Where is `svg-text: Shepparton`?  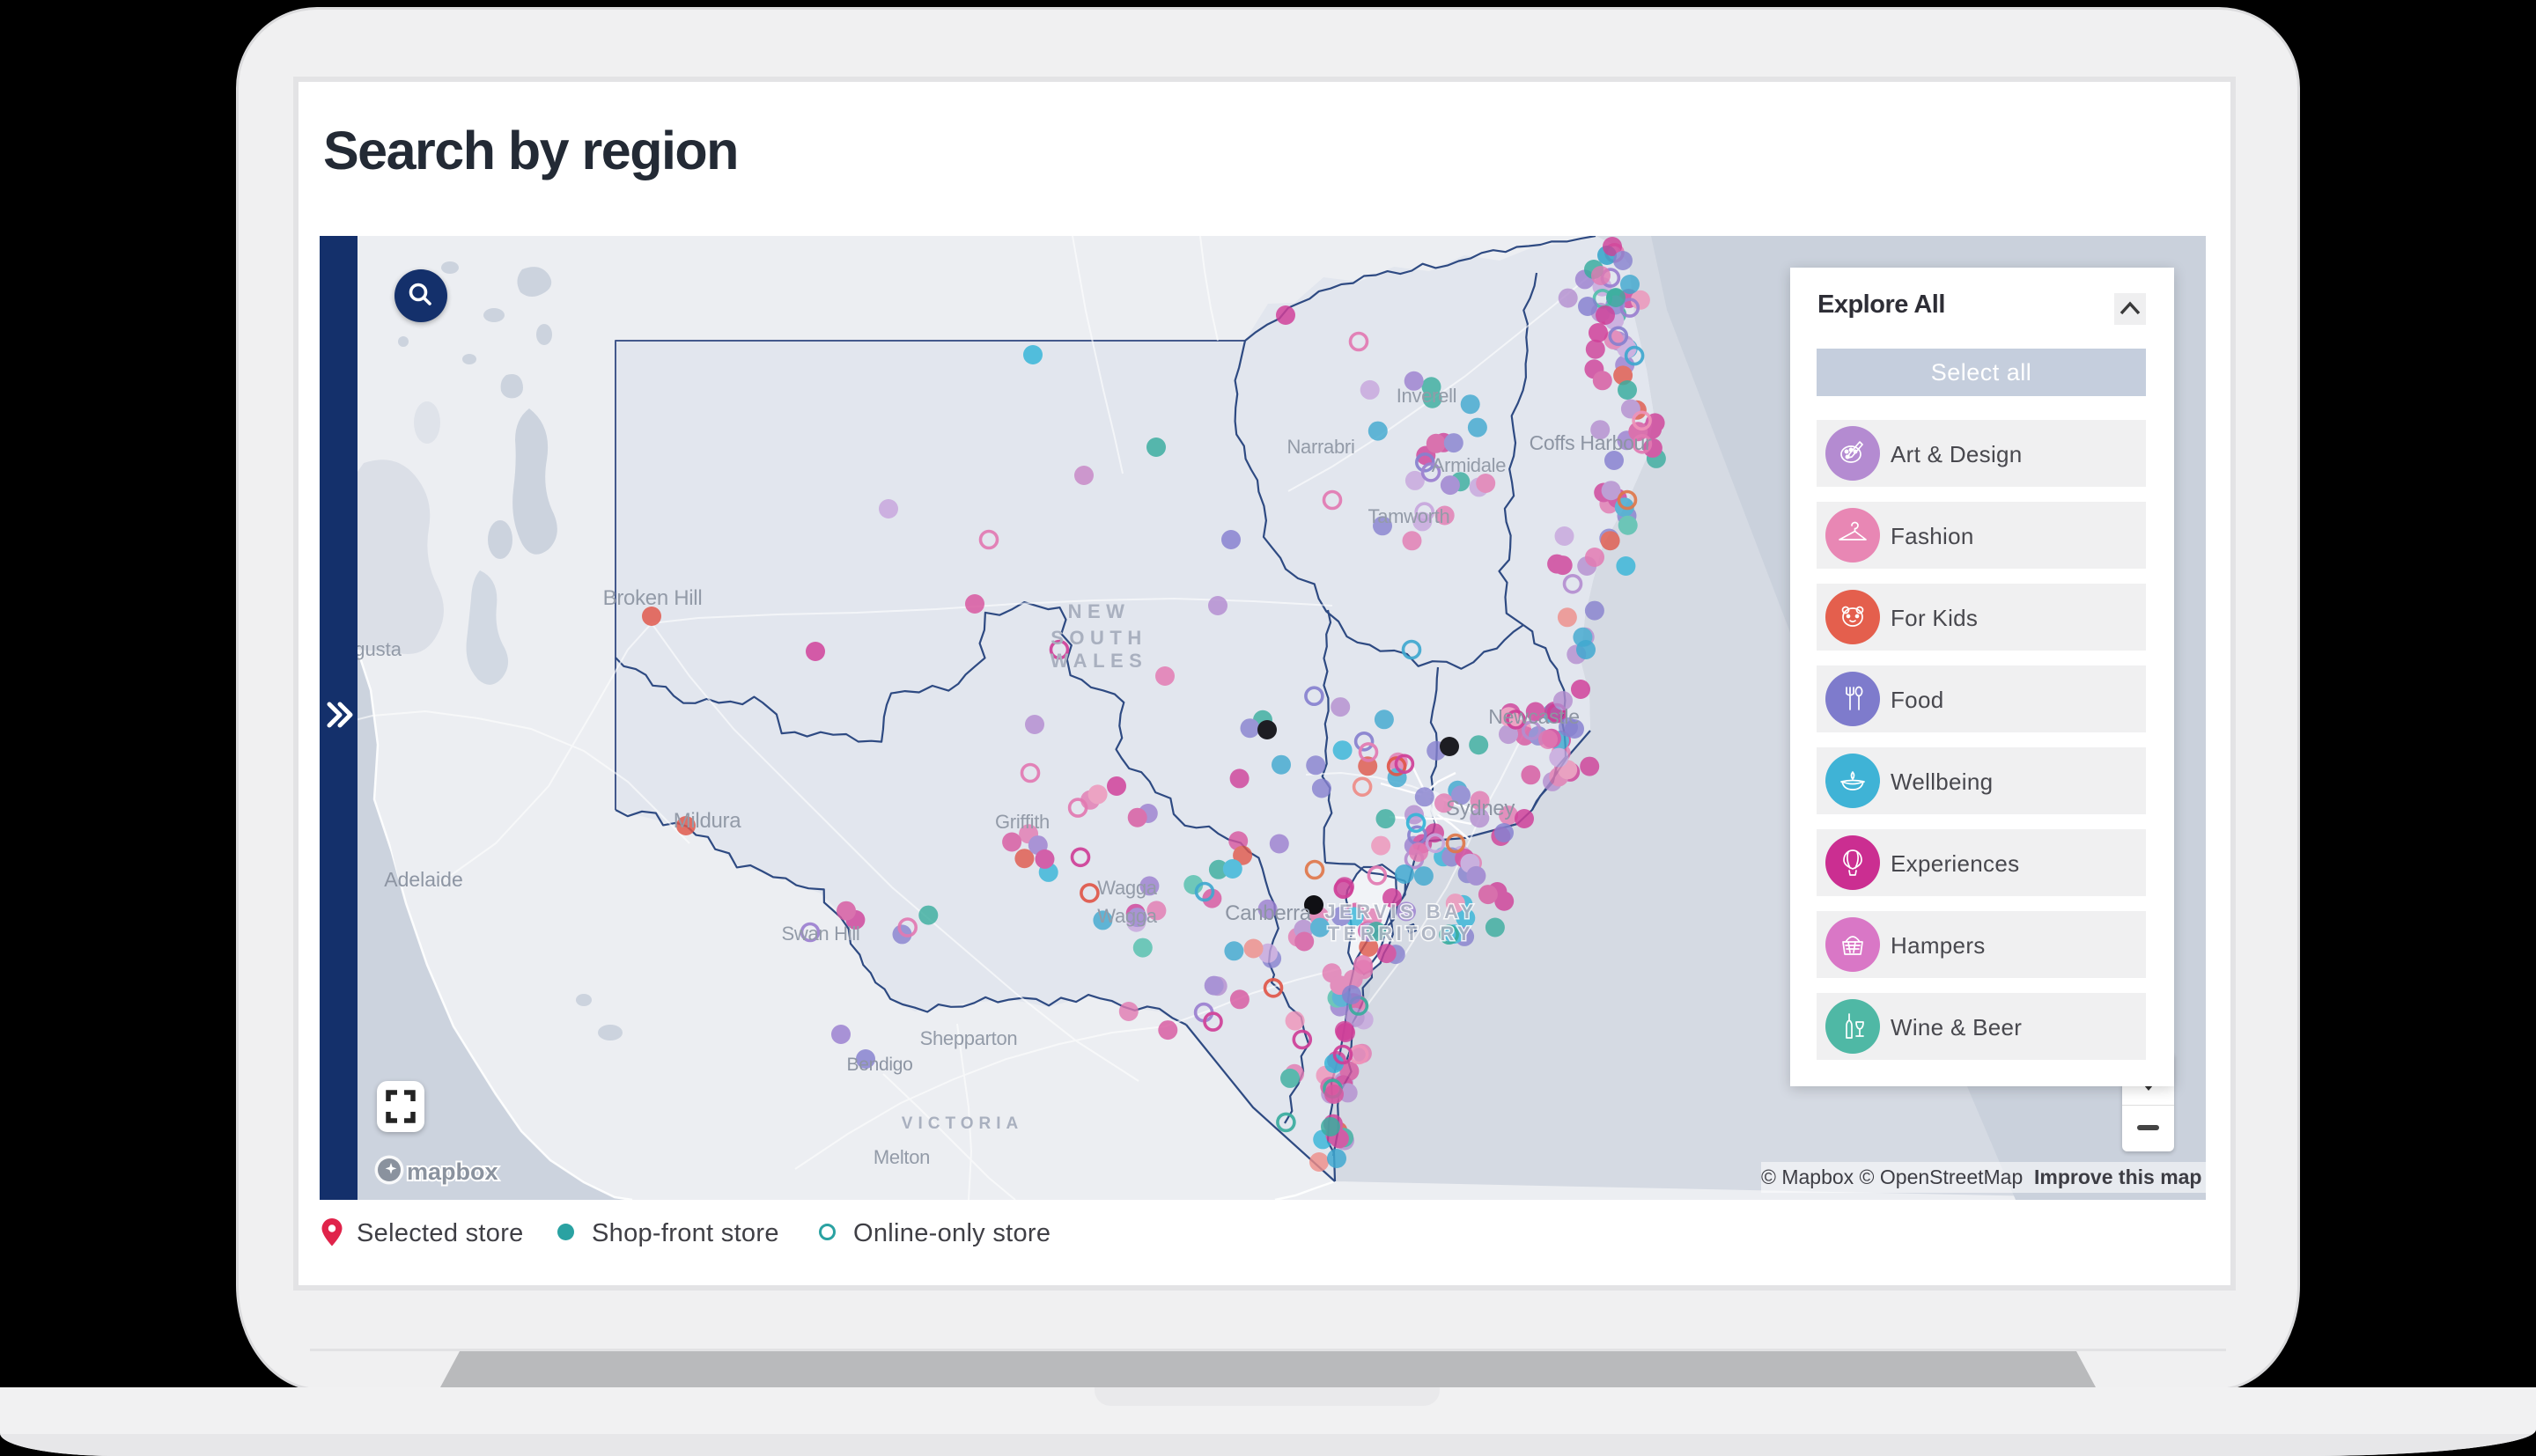
svg-text: Shepparton is located at coordinates (969, 1038).